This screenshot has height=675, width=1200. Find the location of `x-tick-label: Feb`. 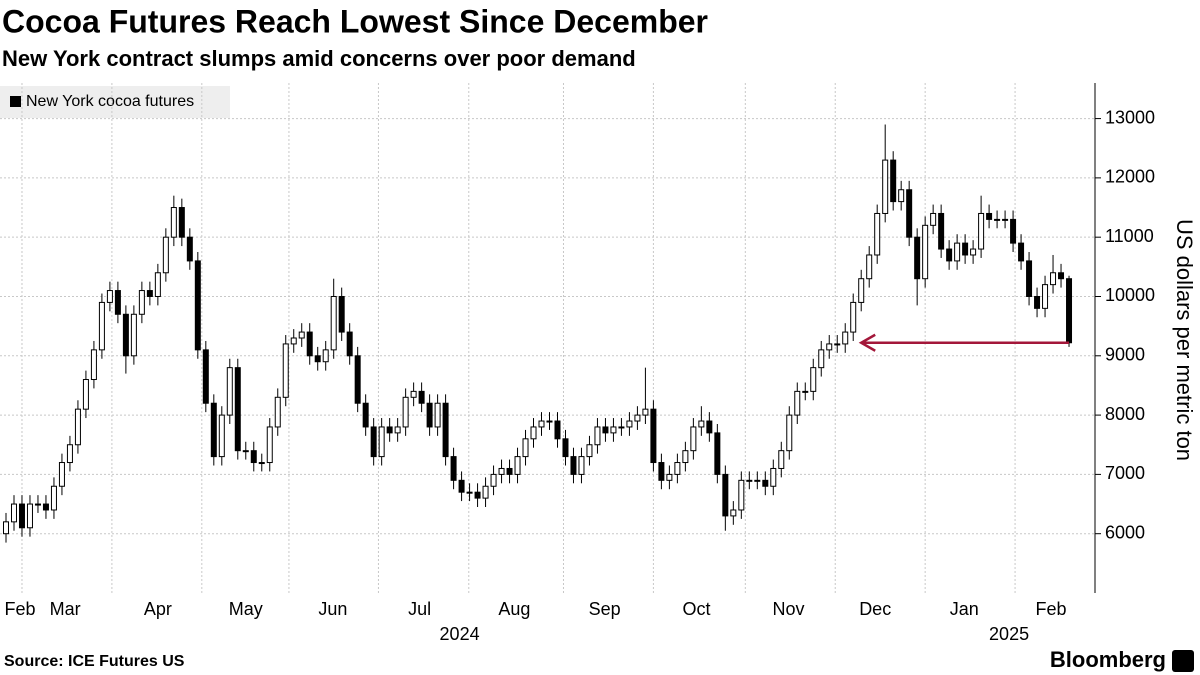

x-tick-label: Feb is located at coordinates (19, 609).